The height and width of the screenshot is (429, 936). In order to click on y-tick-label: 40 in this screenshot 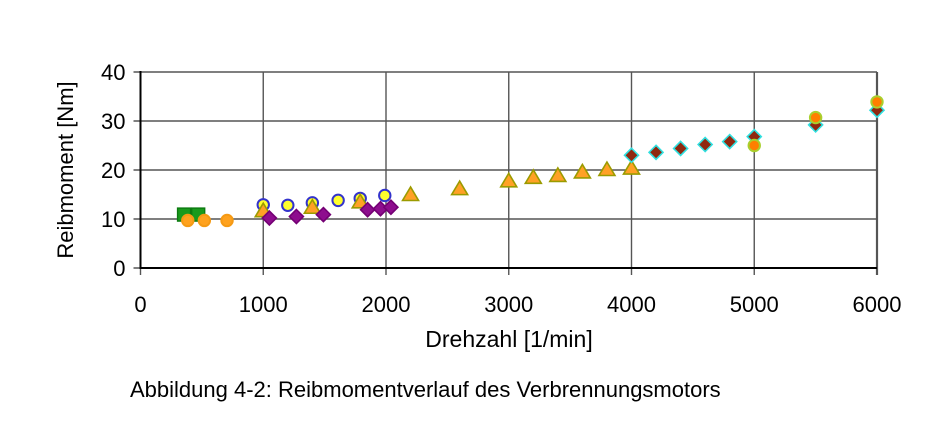, I will do `click(113, 72)`.